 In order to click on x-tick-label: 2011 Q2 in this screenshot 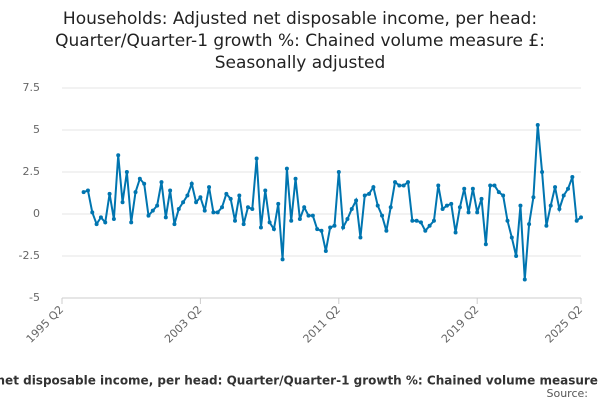, I will do `click(322, 324)`.